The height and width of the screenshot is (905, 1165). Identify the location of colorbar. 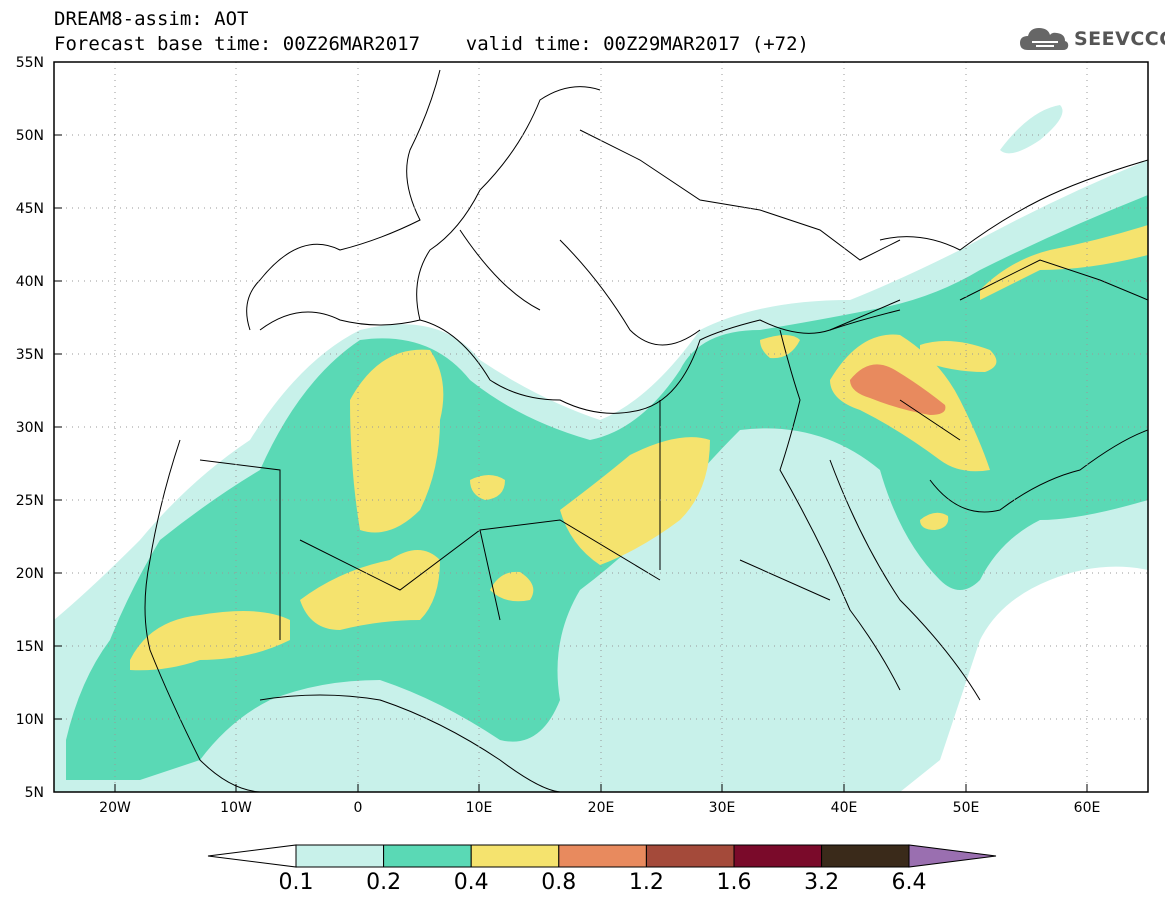
(602, 856).